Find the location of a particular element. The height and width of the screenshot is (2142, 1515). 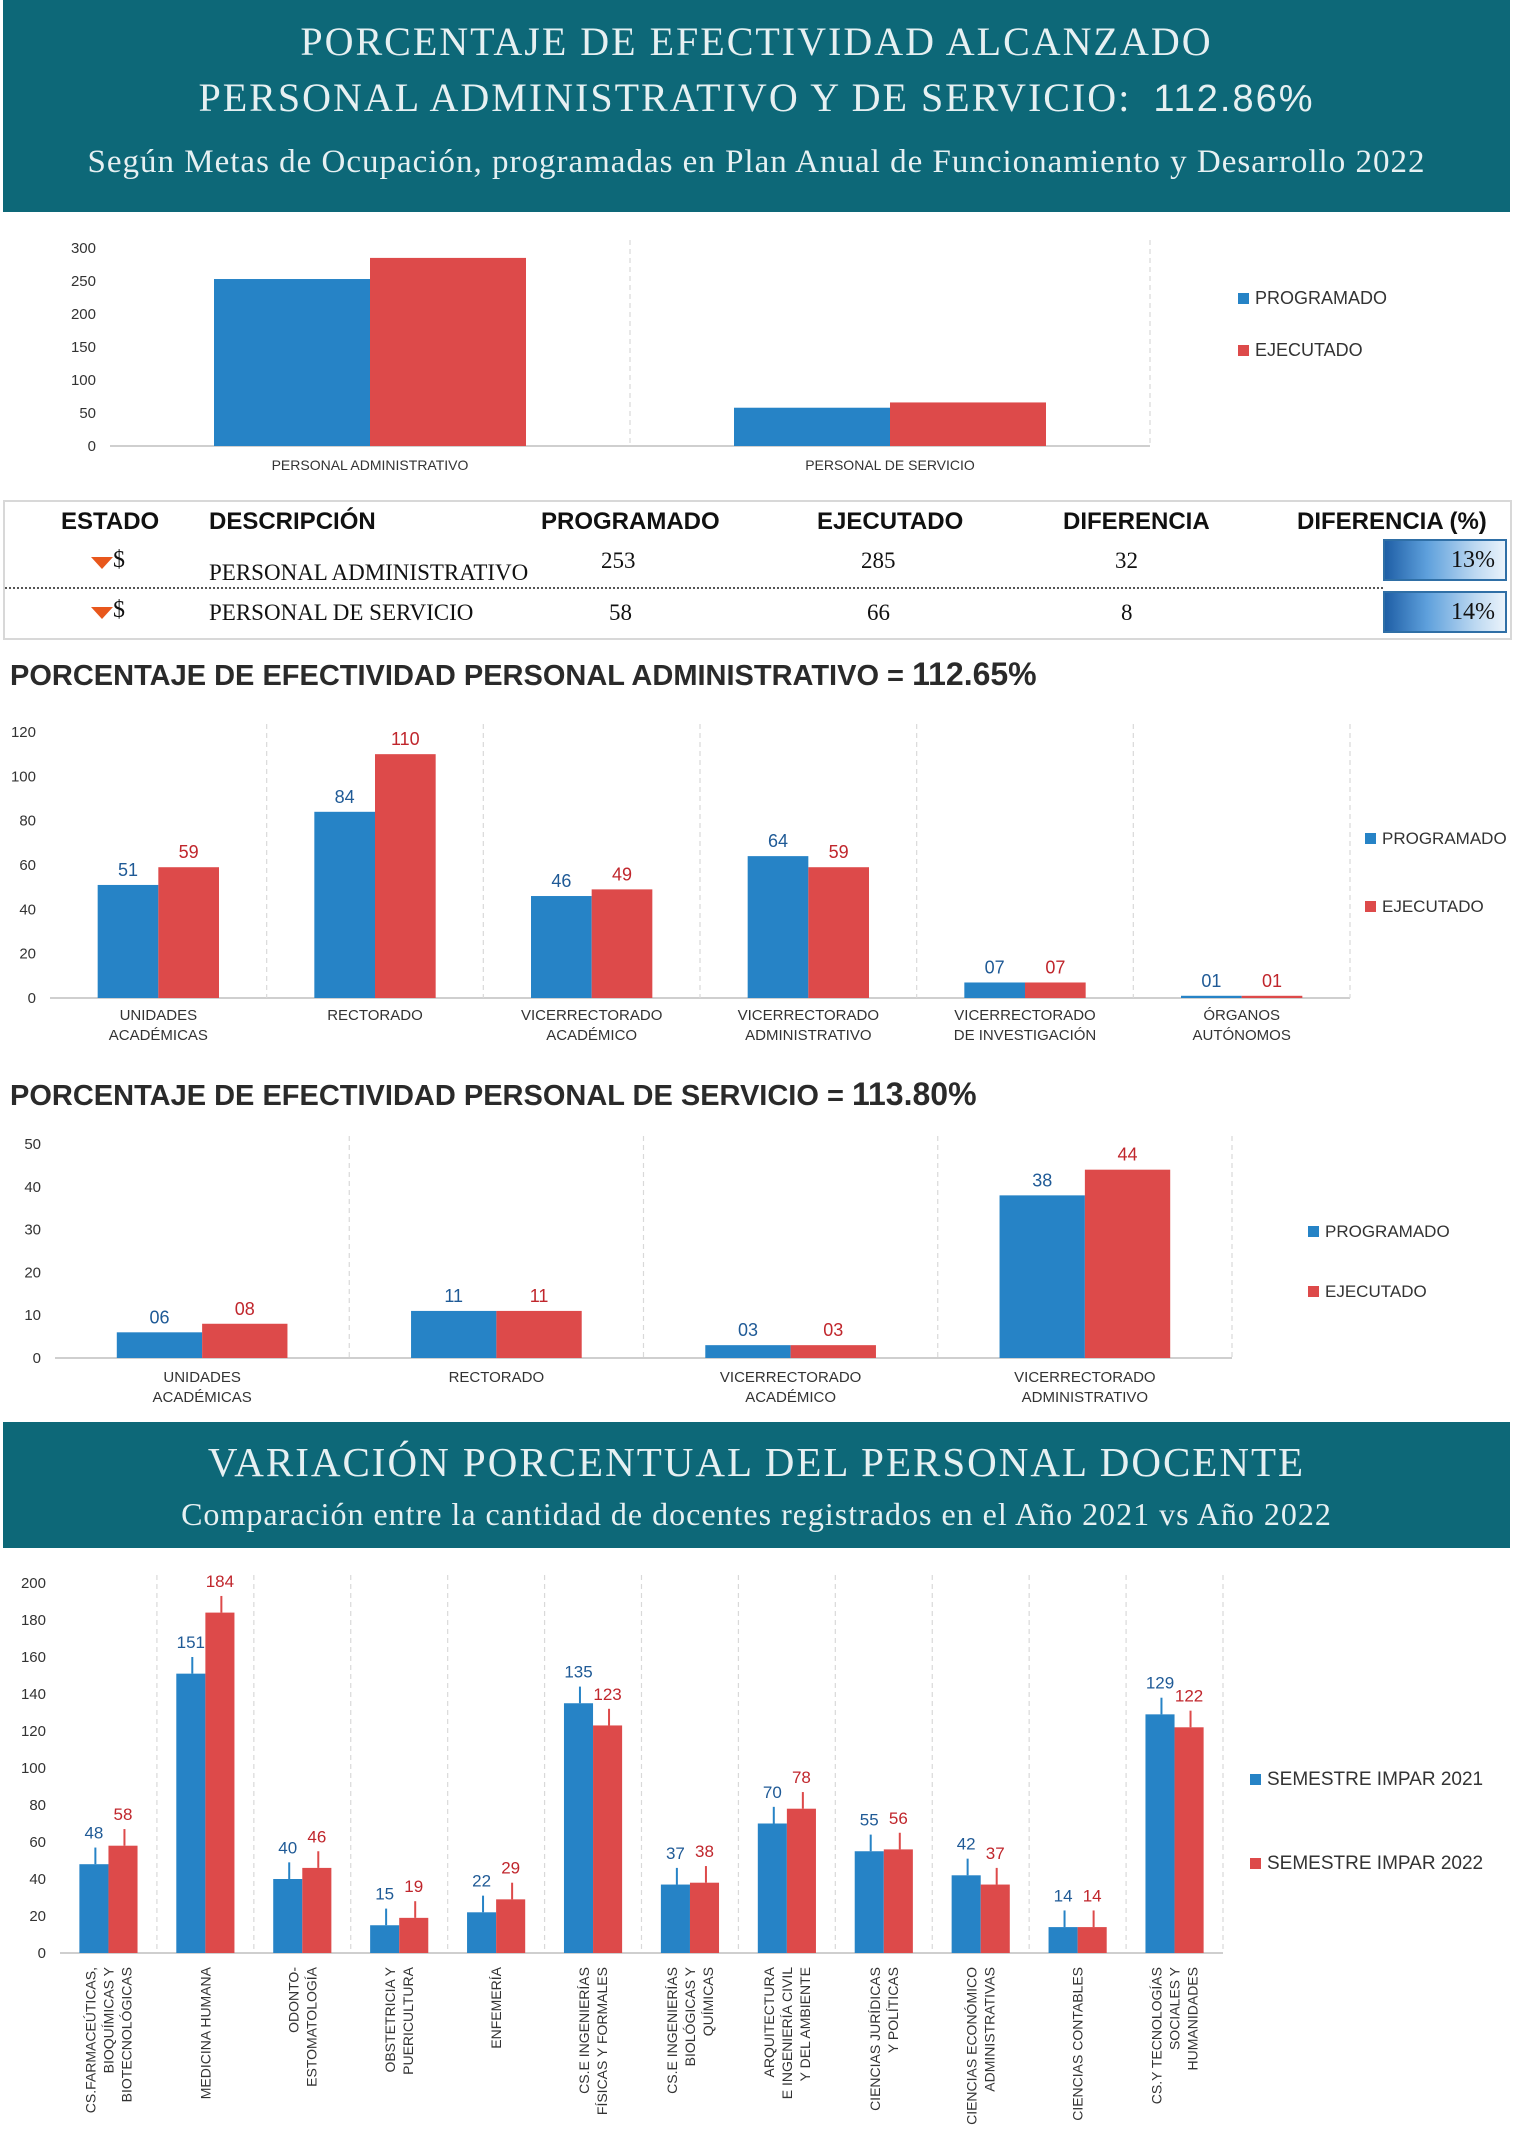

diferencia-cell: 8 is located at coordinates (1127, 612).